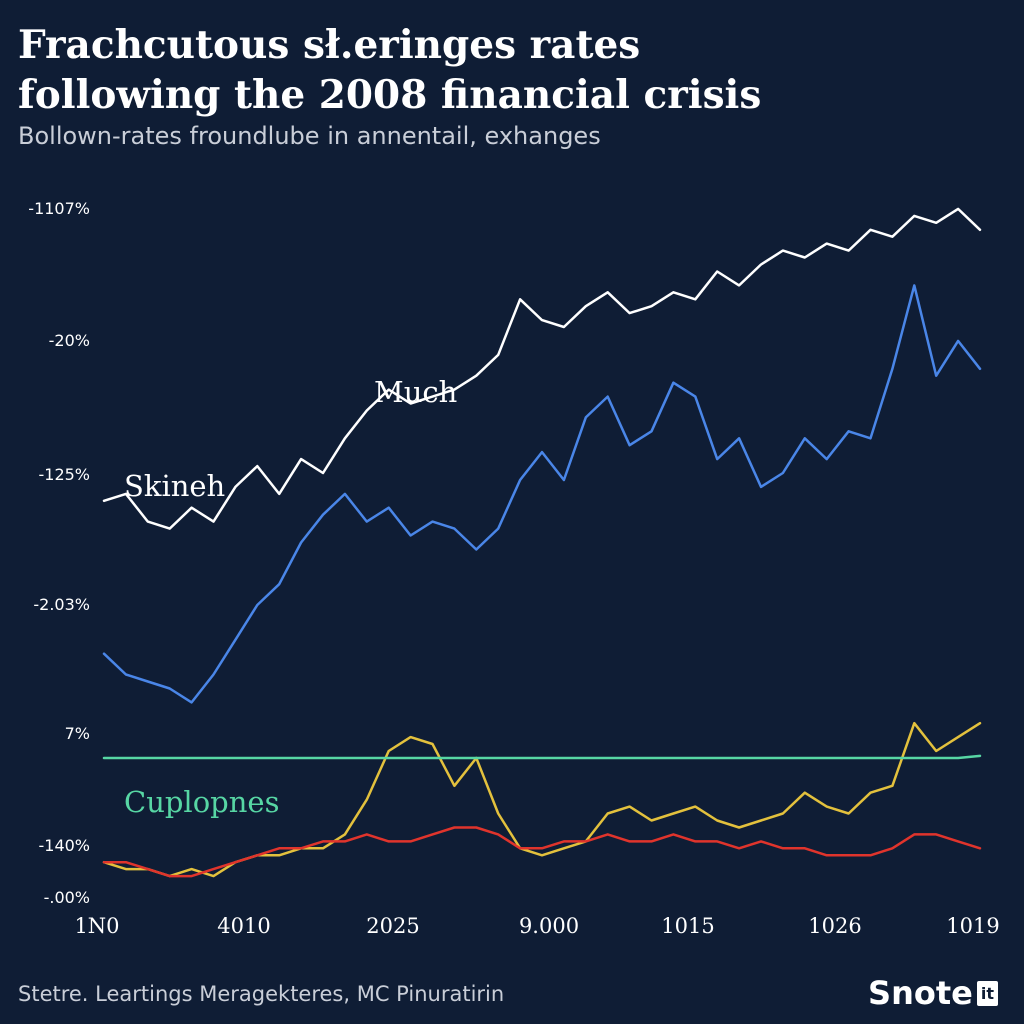 The image size is (1024, 1024). I want to click on x-tick-label: 1026, so click(834, 926).